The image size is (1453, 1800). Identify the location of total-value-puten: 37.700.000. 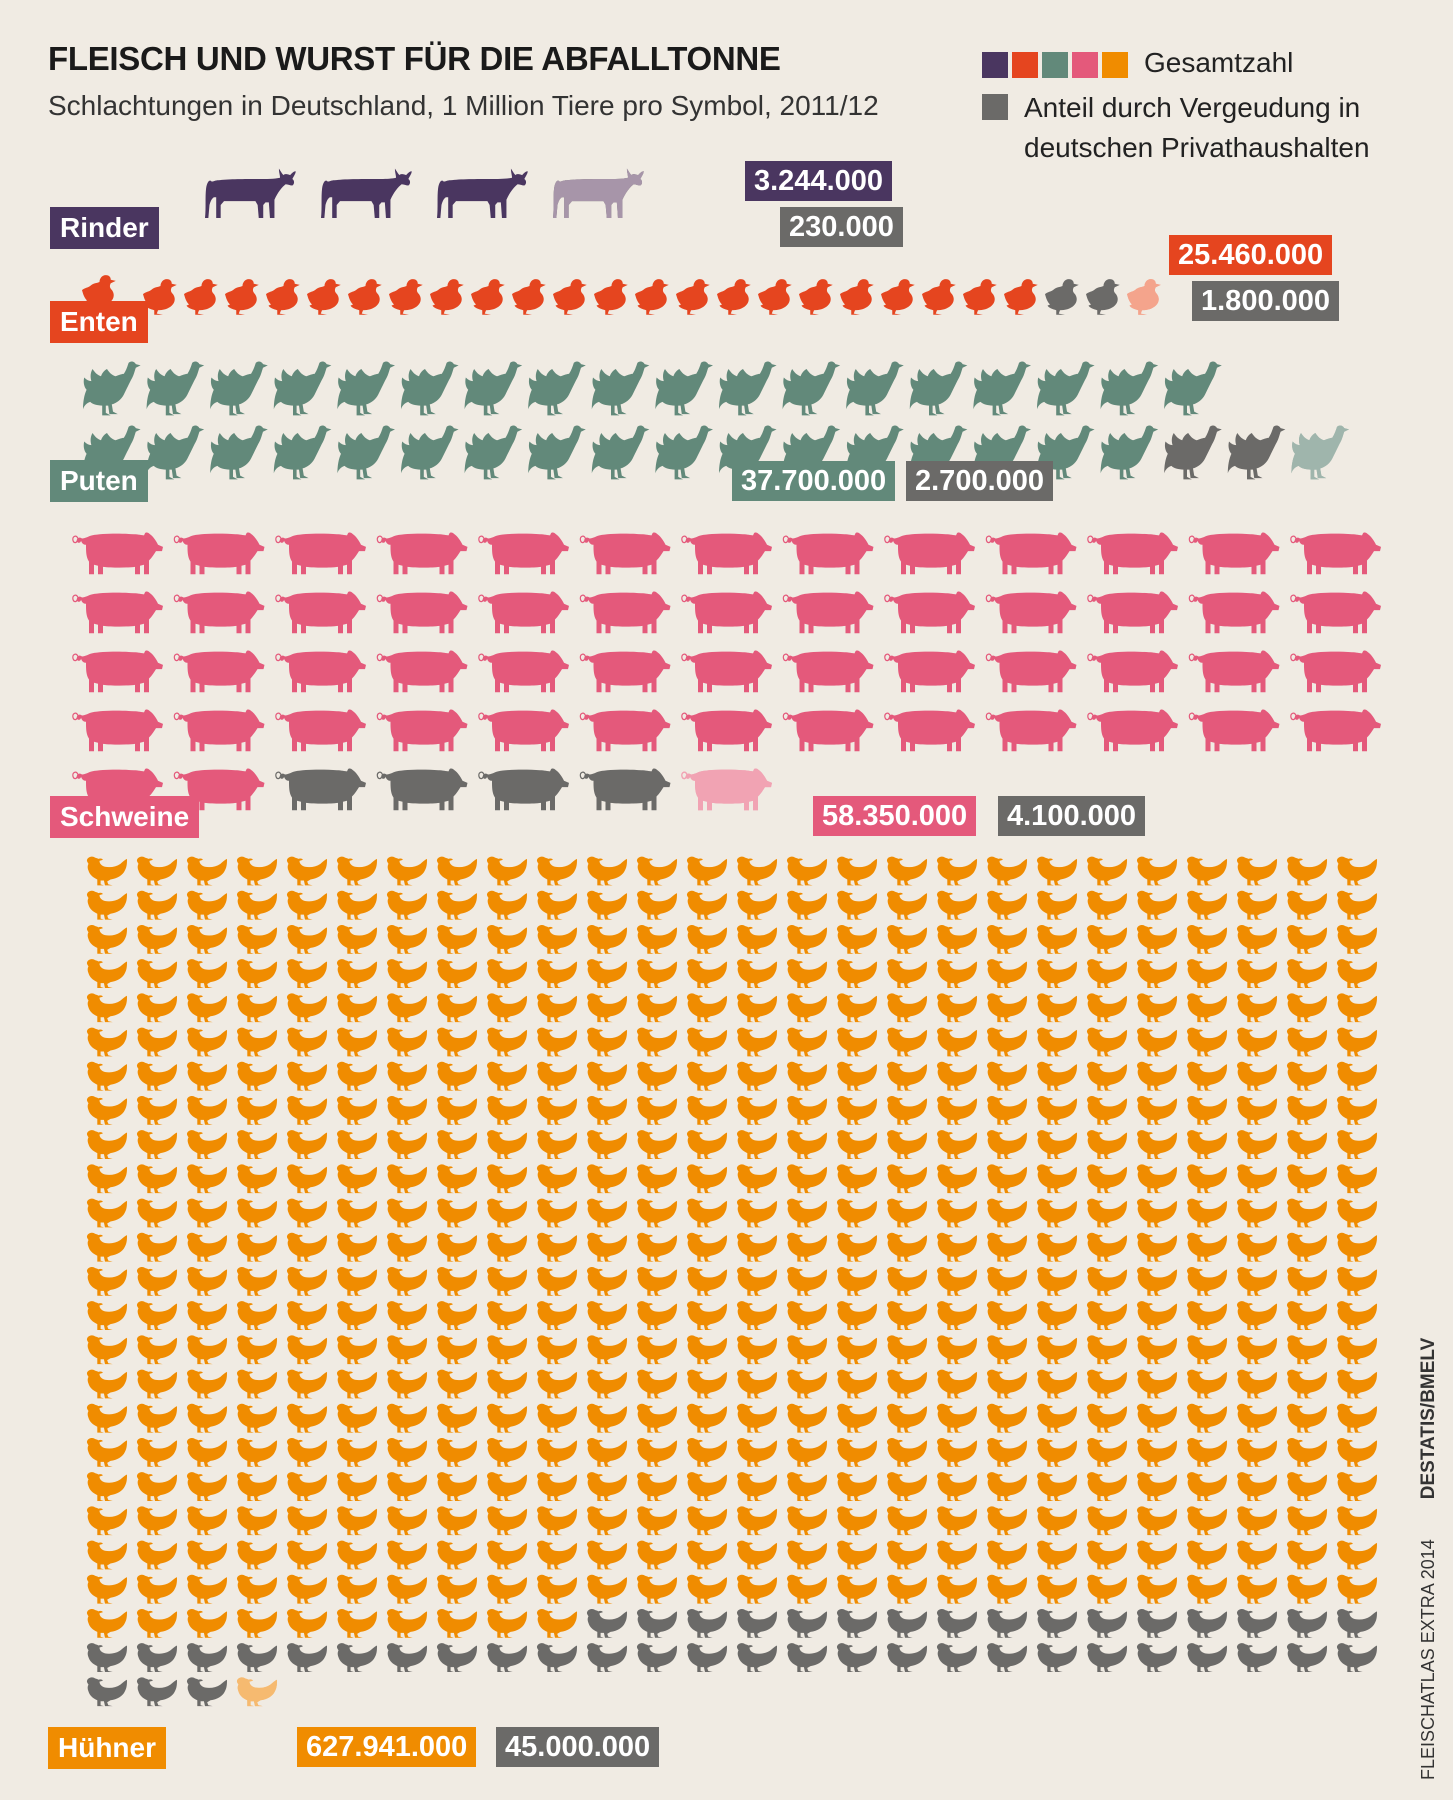
(814, 481).